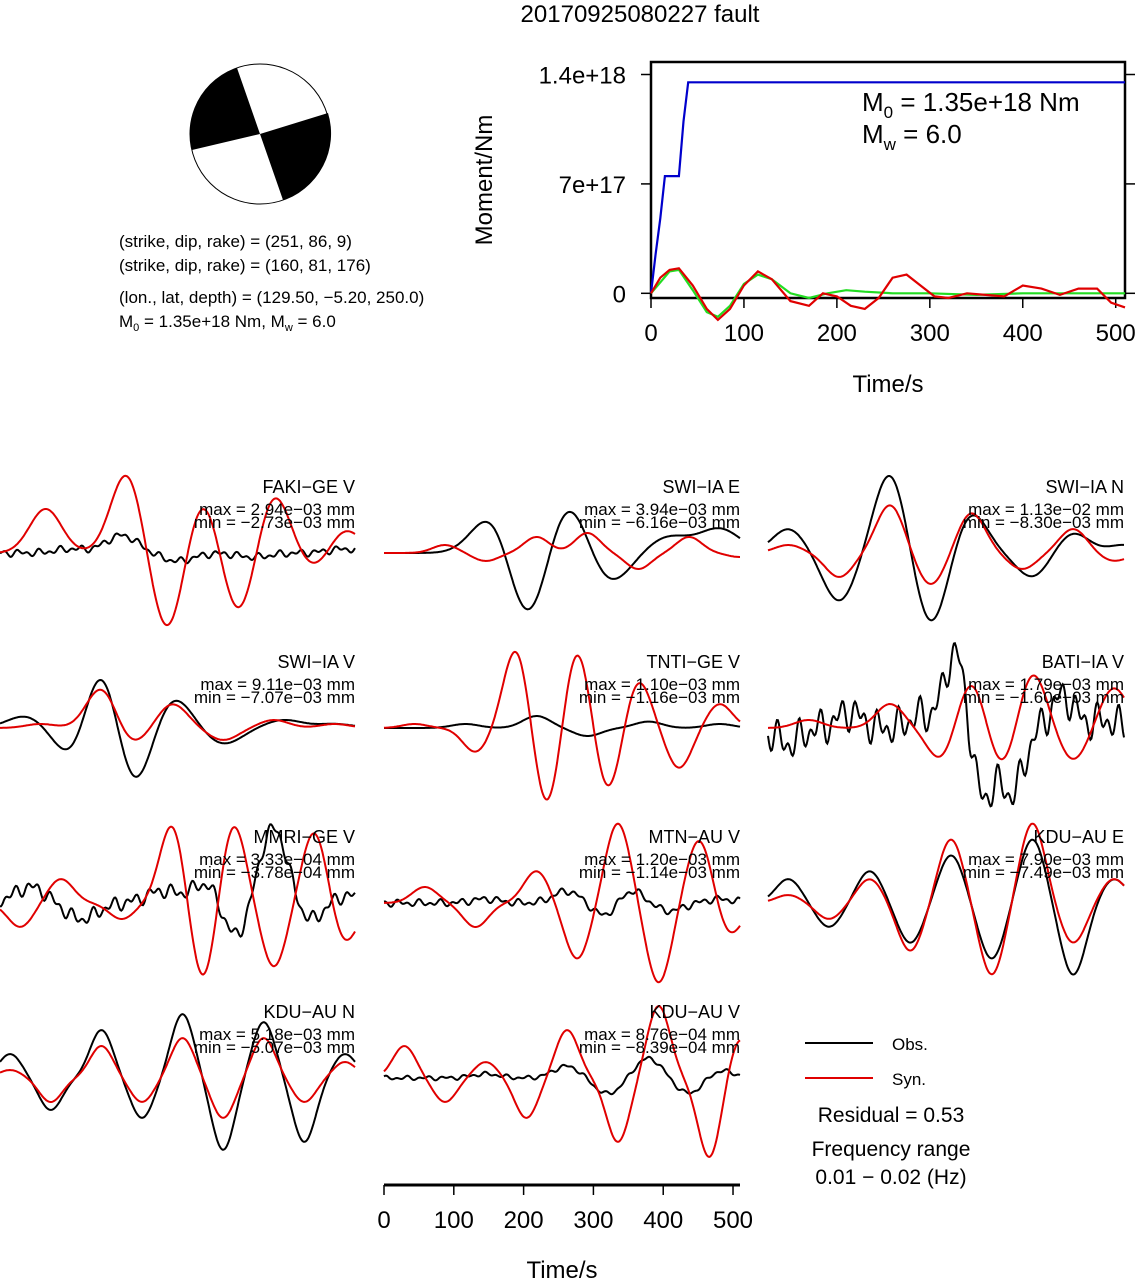 The height and width of the screenshot is (1281, 1137). I want to click on moment-xtick-label: 300, so click(930, 333).